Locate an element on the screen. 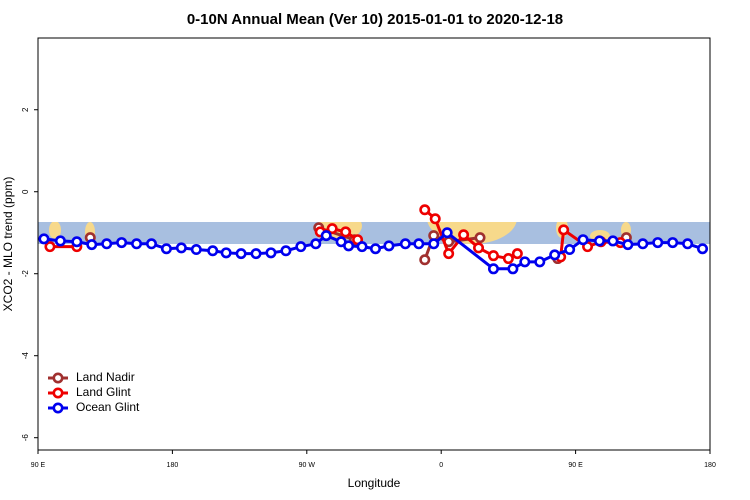 The width and height of the screenshot is (750, 500). legend-label: Land Glint is located at coordinates (103, 392).